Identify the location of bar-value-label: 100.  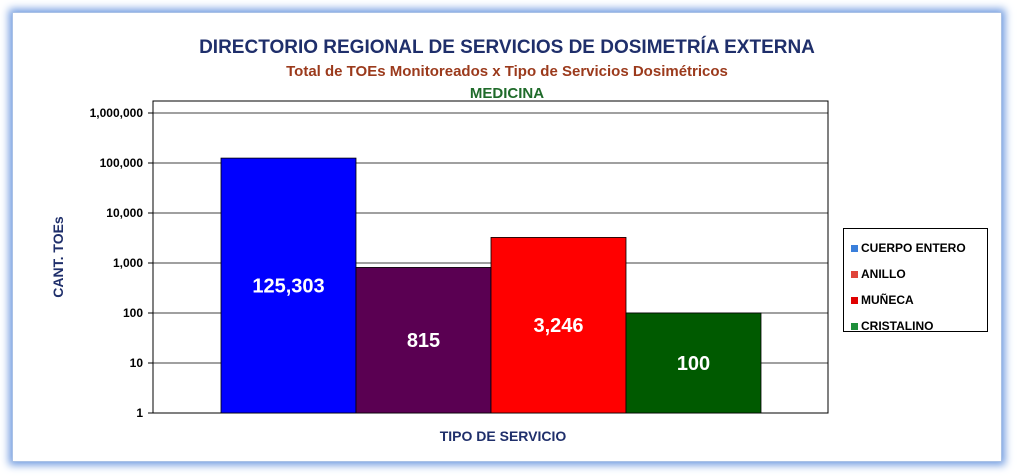
(693, 364).